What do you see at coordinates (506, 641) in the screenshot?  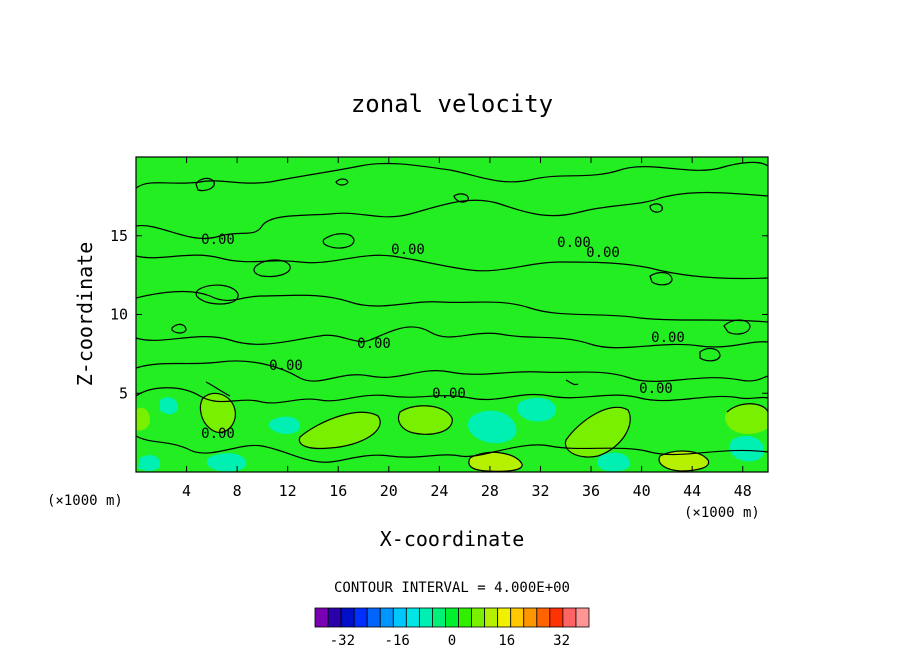 I see `colorbar-tick-label: 16` at bounding box center [506, 641].